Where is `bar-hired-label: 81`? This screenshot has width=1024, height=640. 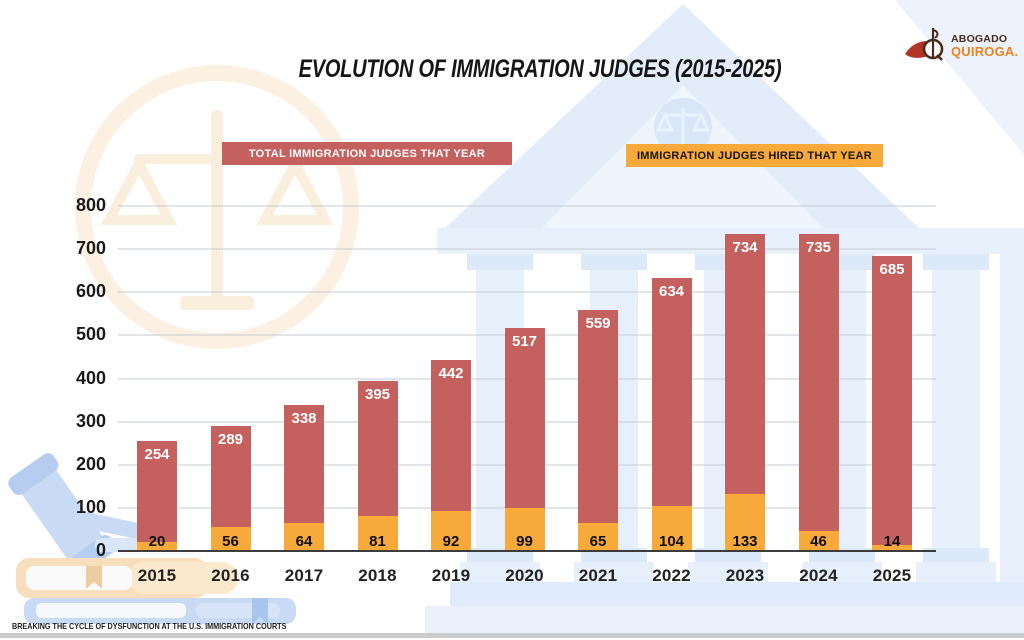
bar-hired-label: 81 is located at coordinates (377, 541).